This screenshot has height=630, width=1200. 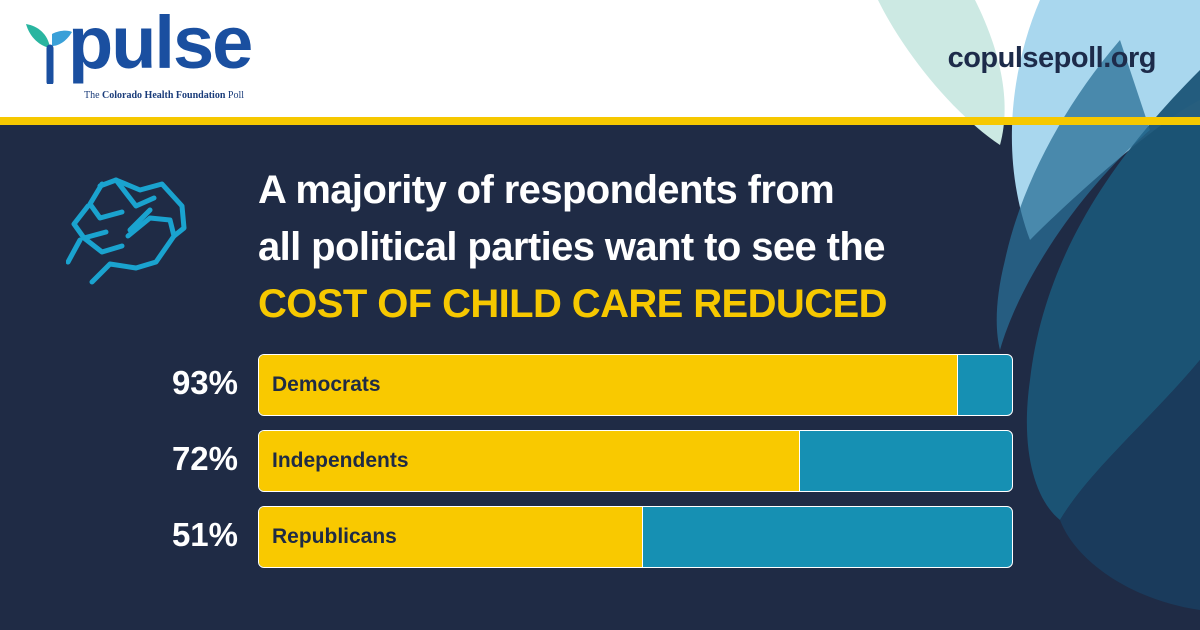 I want to click on bar-track: Independents, so click(x=635, y=461).